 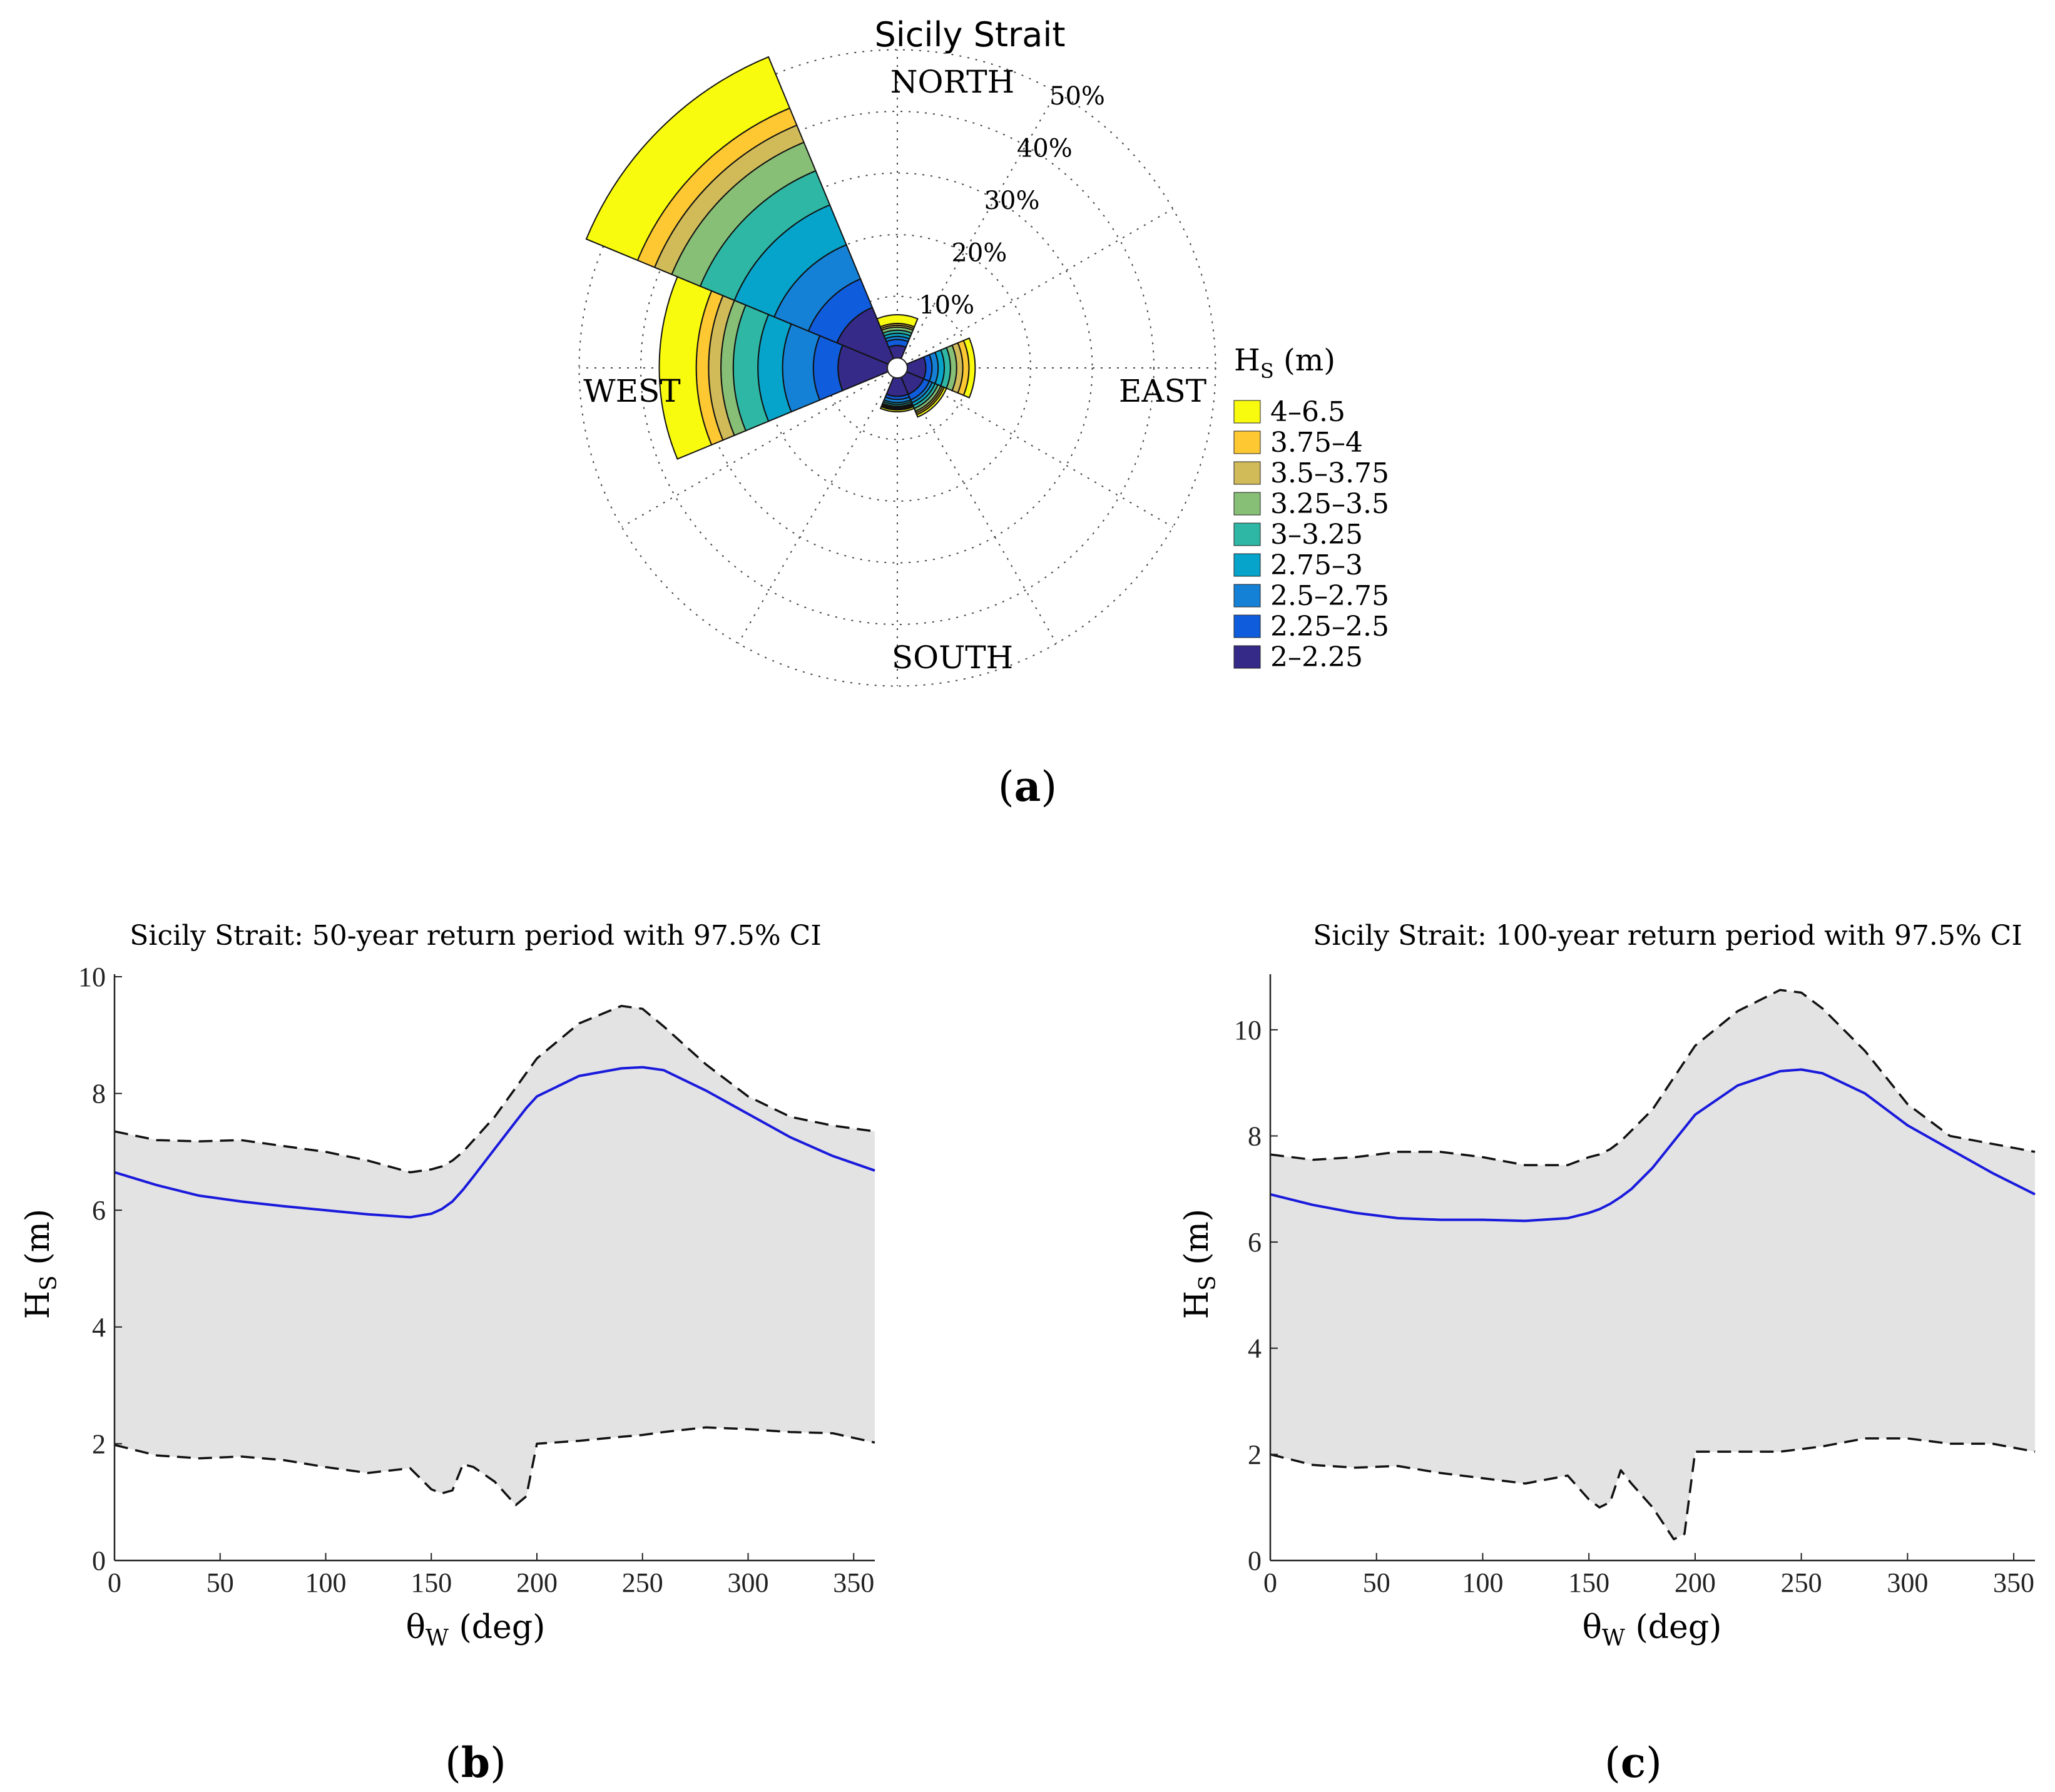 I want to click on chart-c-plot-area: 0 50 100 150 200 250 300 350 0 2 4 6 8 10, so click(x=1635, y=1286).